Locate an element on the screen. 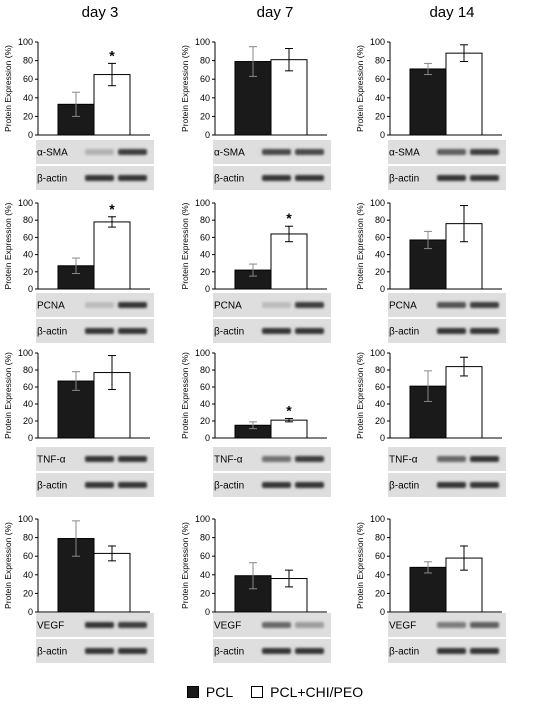 The image size is (550, 706). column-title-day-7: day 7 is located at coordinates (275, 12).